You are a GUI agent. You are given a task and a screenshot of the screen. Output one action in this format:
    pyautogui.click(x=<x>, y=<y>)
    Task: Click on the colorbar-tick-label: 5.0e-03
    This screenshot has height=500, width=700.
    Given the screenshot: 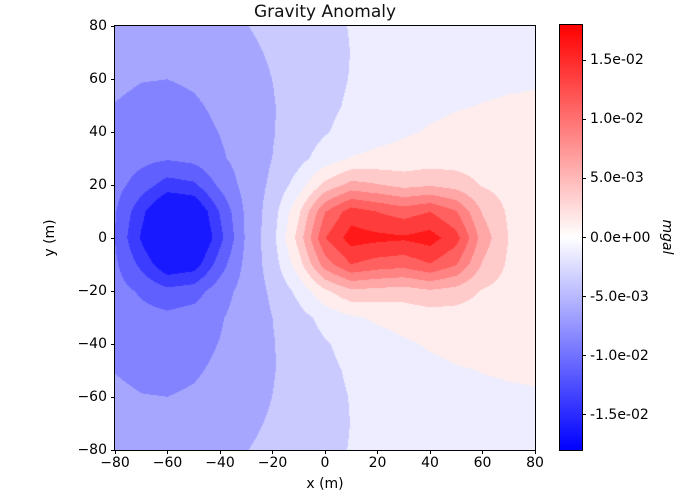 What is the action you would take?
    pyautogui.click(x=617, y=178)
    